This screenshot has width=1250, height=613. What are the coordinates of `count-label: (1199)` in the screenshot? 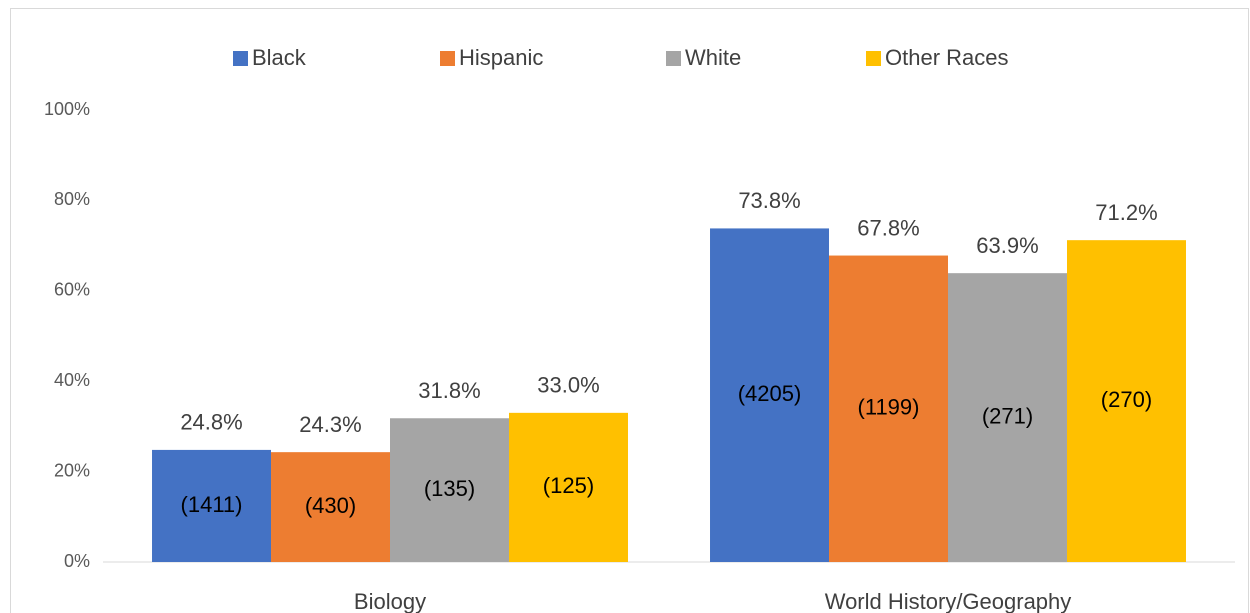 It's located at (889, 407).